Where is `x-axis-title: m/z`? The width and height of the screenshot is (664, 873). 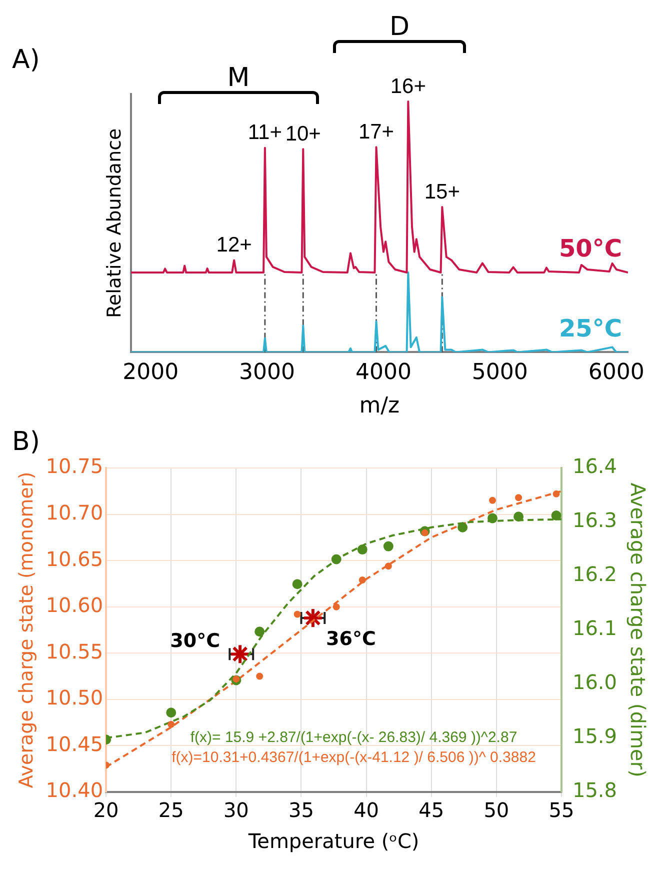
x-axis-title: m/z is located at coordinates (379, 406).